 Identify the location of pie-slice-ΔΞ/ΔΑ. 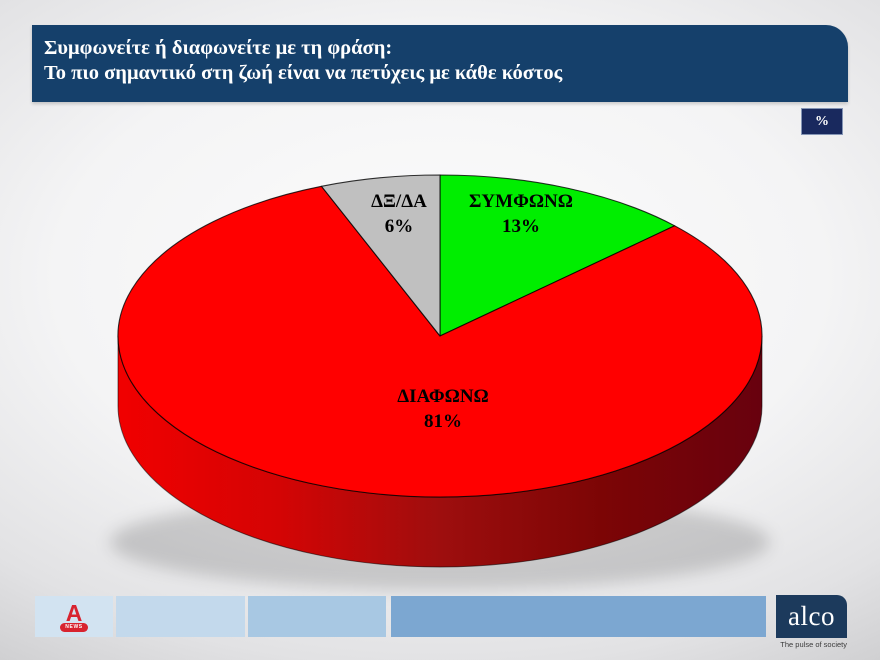
(380, 255).